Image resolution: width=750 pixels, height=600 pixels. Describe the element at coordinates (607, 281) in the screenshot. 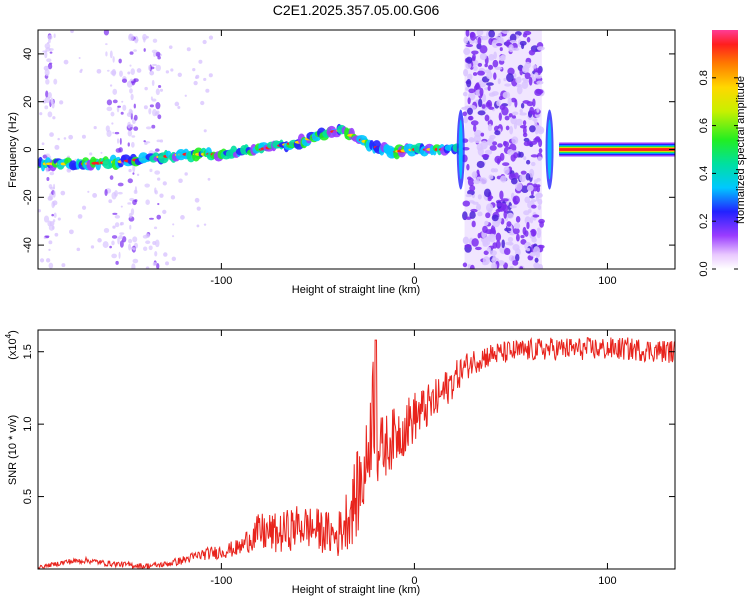

I see `x-tick-label: 100` at that location.